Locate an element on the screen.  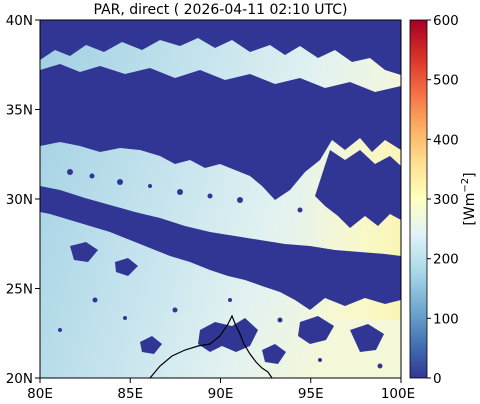
colorbar: 0 100 200 300 400 500 600 [Wm−2] is located at coordinates (443, 200).